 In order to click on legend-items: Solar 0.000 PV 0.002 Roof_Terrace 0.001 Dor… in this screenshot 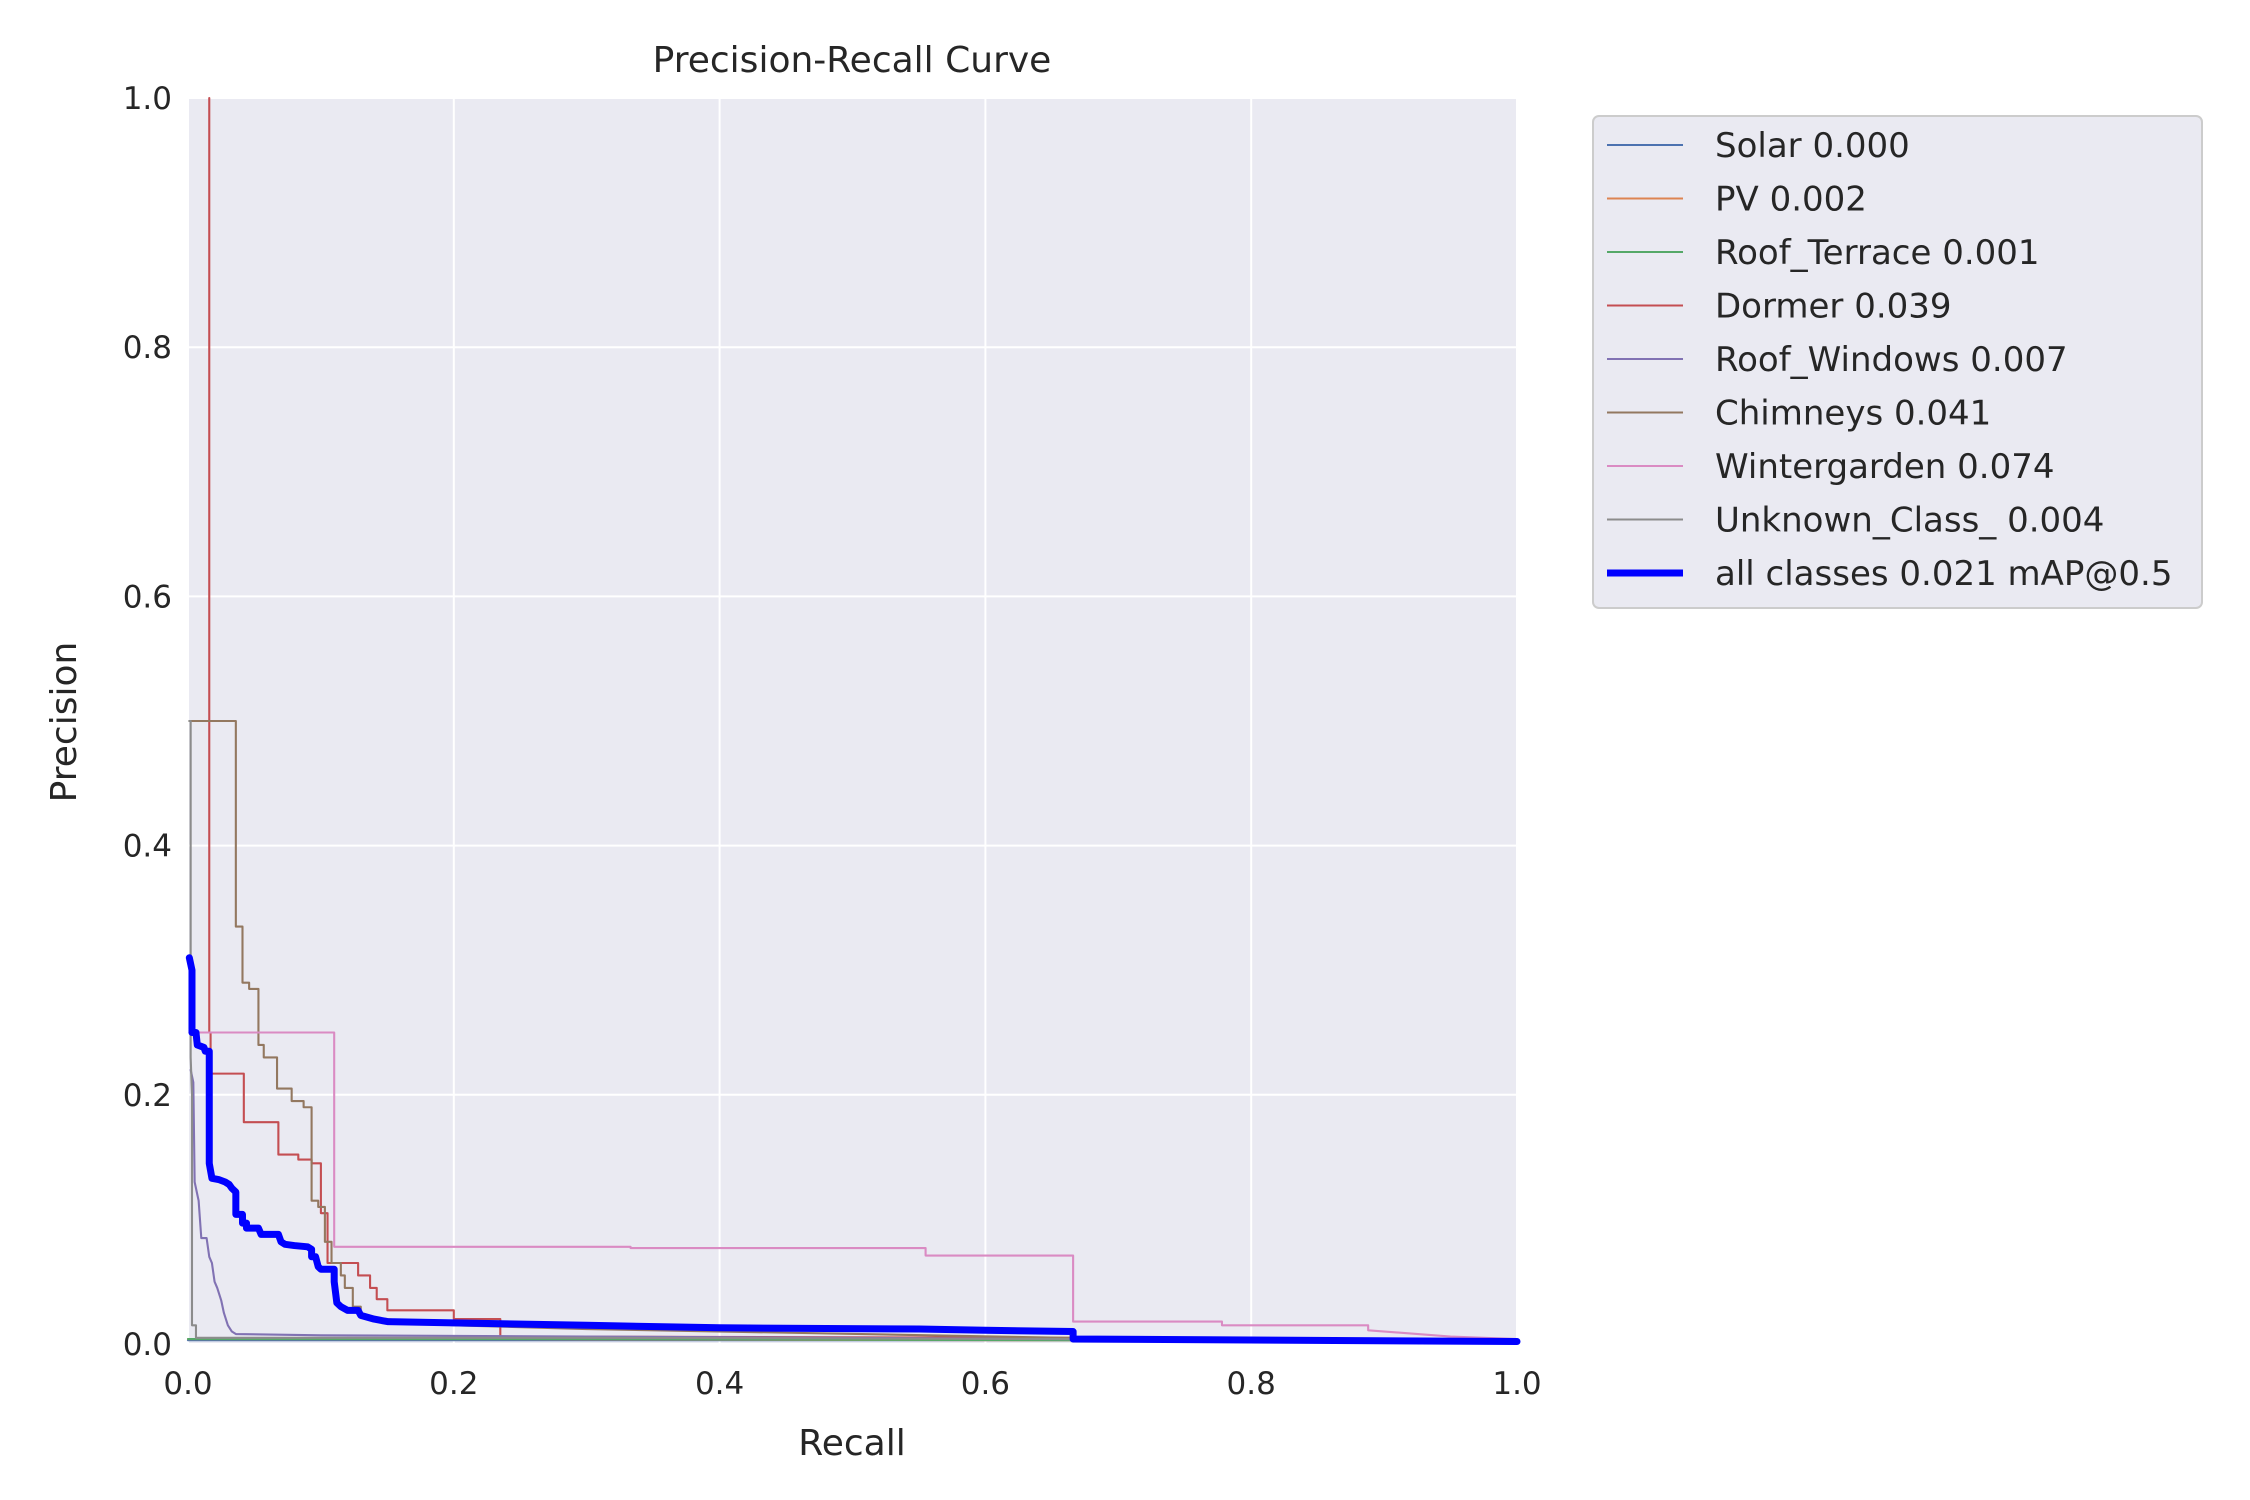, I will do `click(1889, 360)`.